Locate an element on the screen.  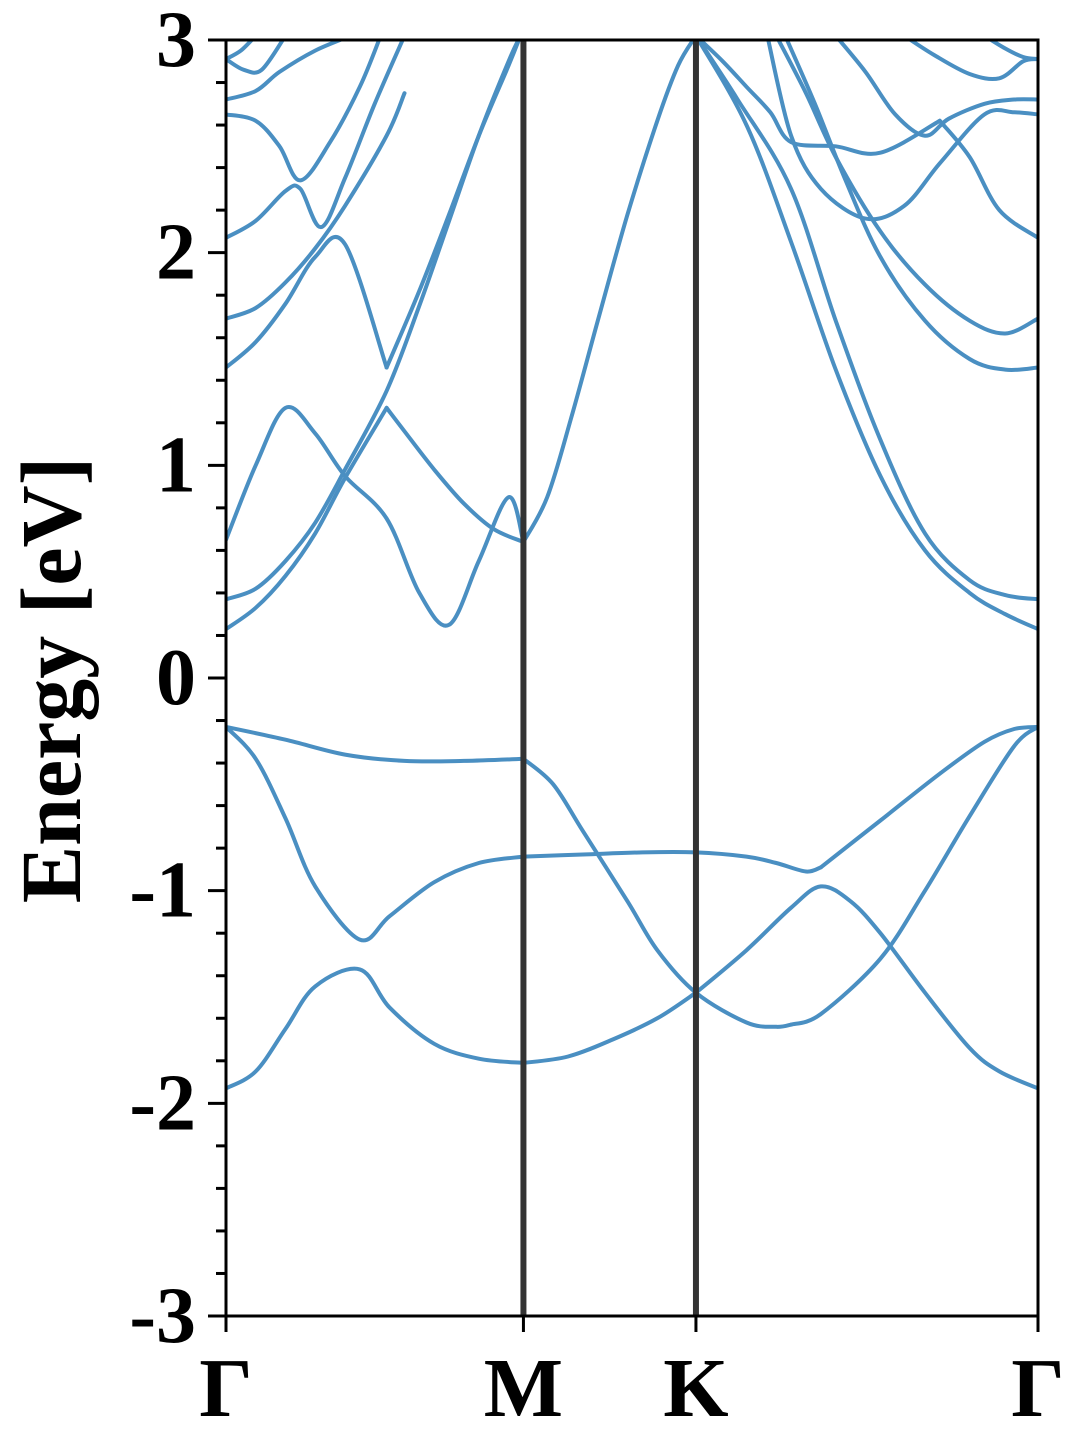
y-tick-label: 3 is located at coordinates (176, 42).